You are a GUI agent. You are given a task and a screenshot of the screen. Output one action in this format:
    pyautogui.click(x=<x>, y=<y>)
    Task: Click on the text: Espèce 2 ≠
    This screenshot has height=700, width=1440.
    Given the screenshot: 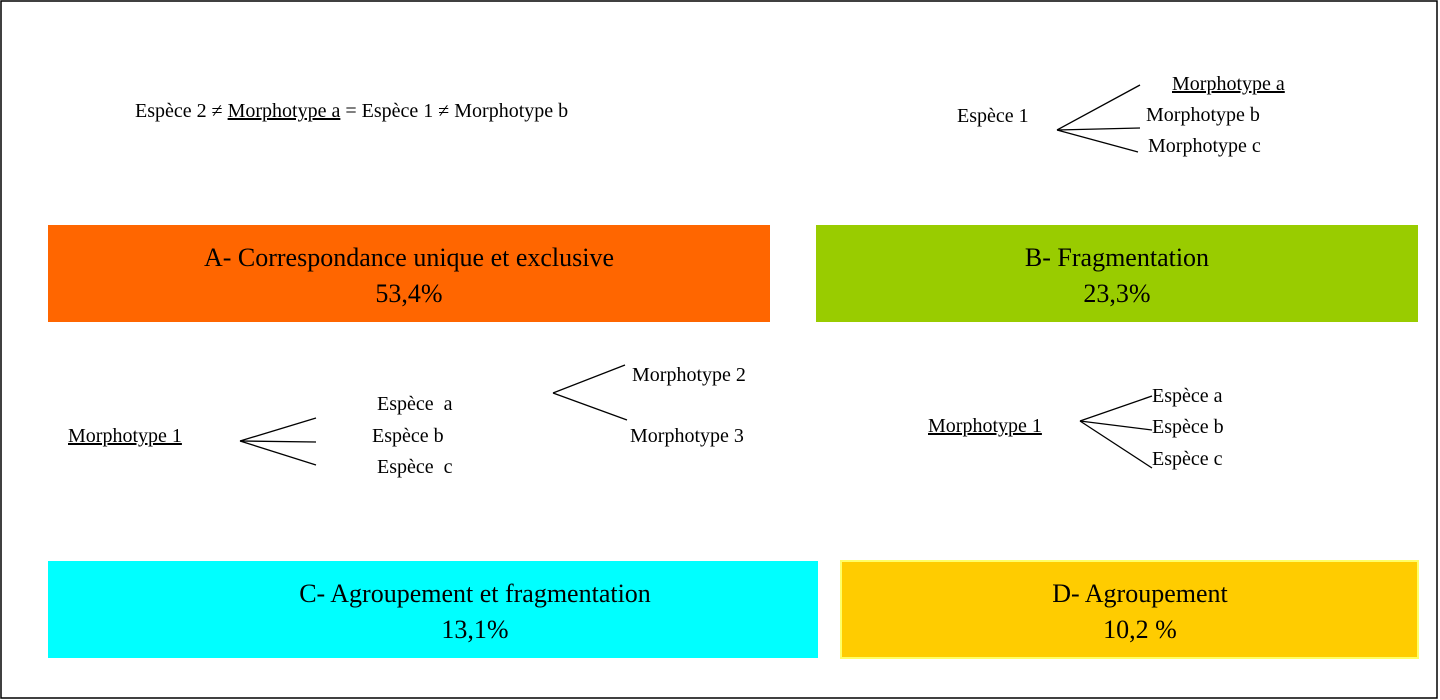 What is the action you would take?
    pyautogui.click(x=181, y=111)
    